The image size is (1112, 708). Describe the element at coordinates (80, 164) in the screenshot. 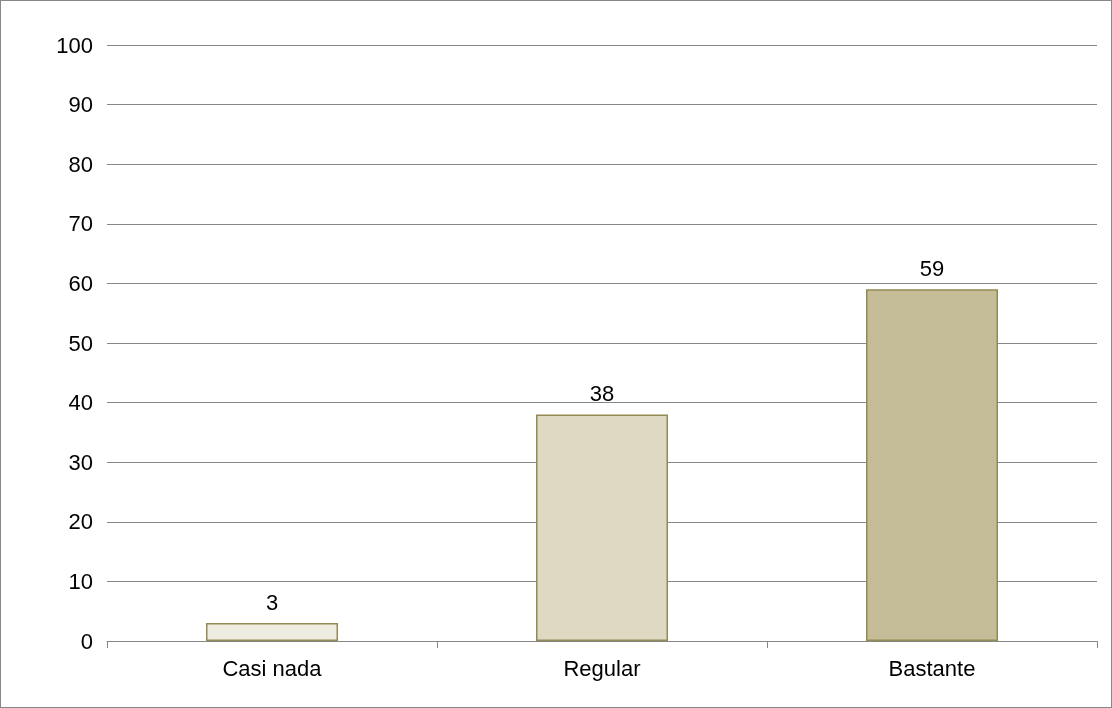

I see `y-tick-label: 80` at that location.